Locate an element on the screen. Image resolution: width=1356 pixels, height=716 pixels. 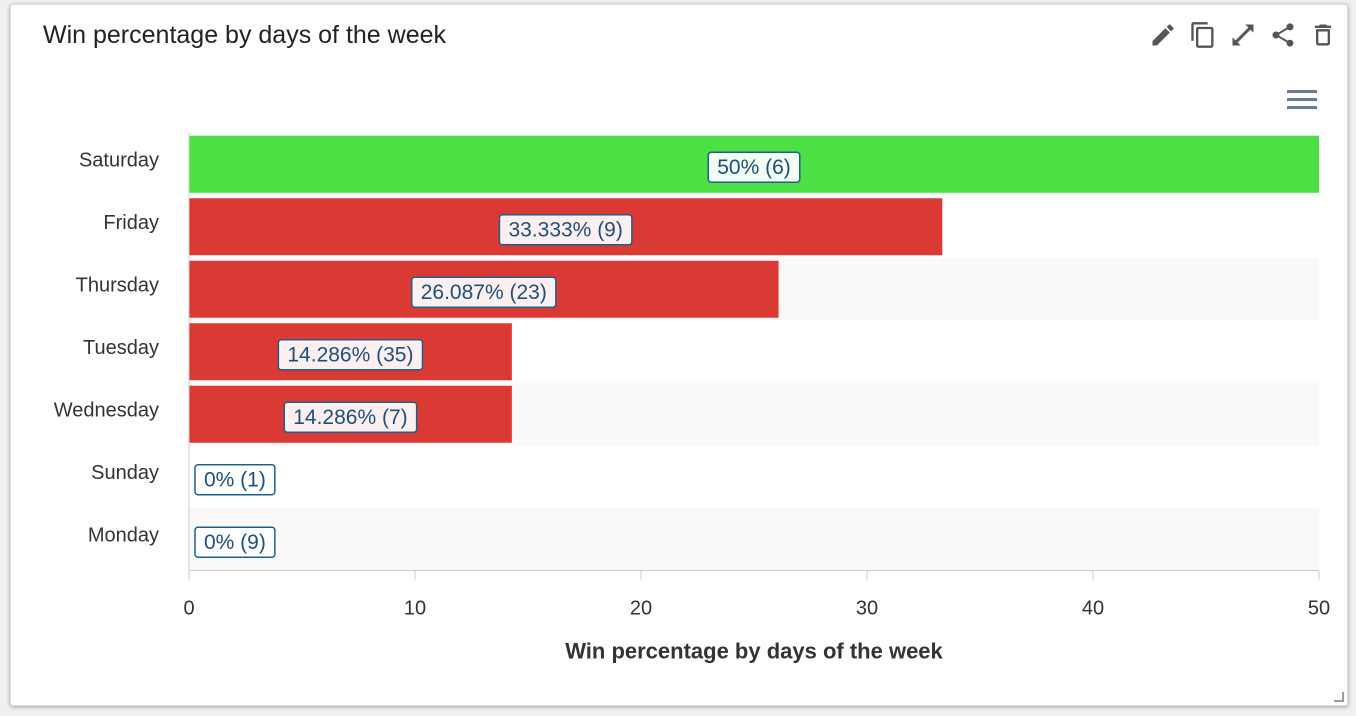
edit-button is located at coordinates (1163, 35).